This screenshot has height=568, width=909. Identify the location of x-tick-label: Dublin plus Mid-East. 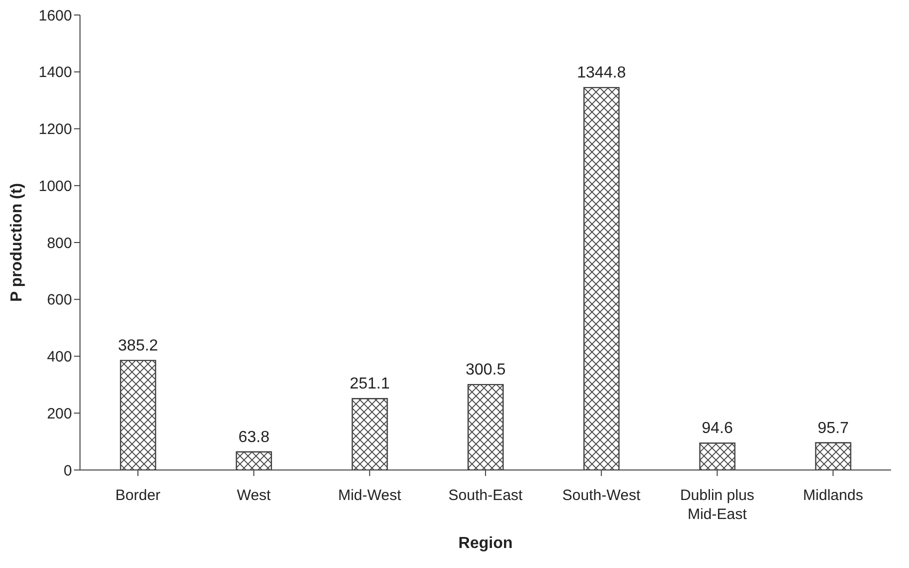
(717, 505).